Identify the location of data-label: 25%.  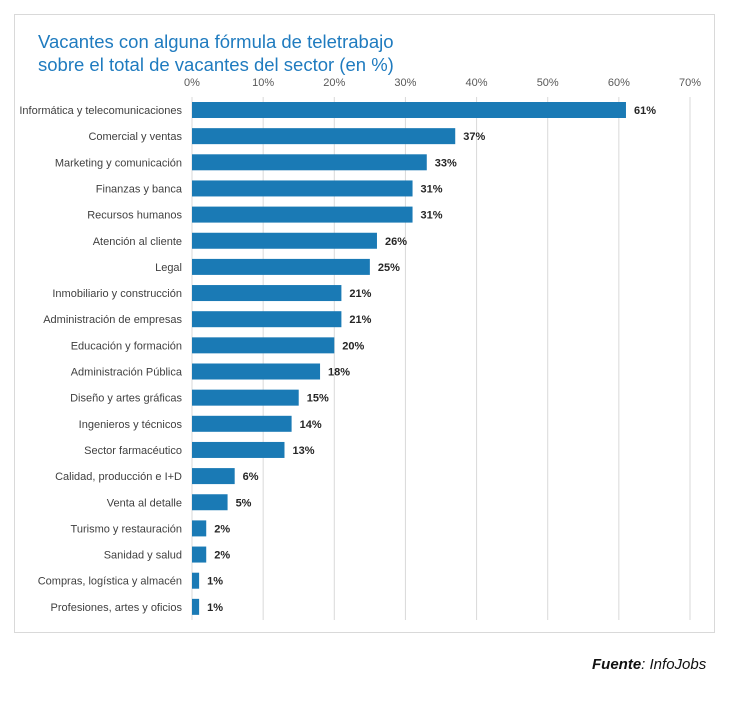
(389, 268).